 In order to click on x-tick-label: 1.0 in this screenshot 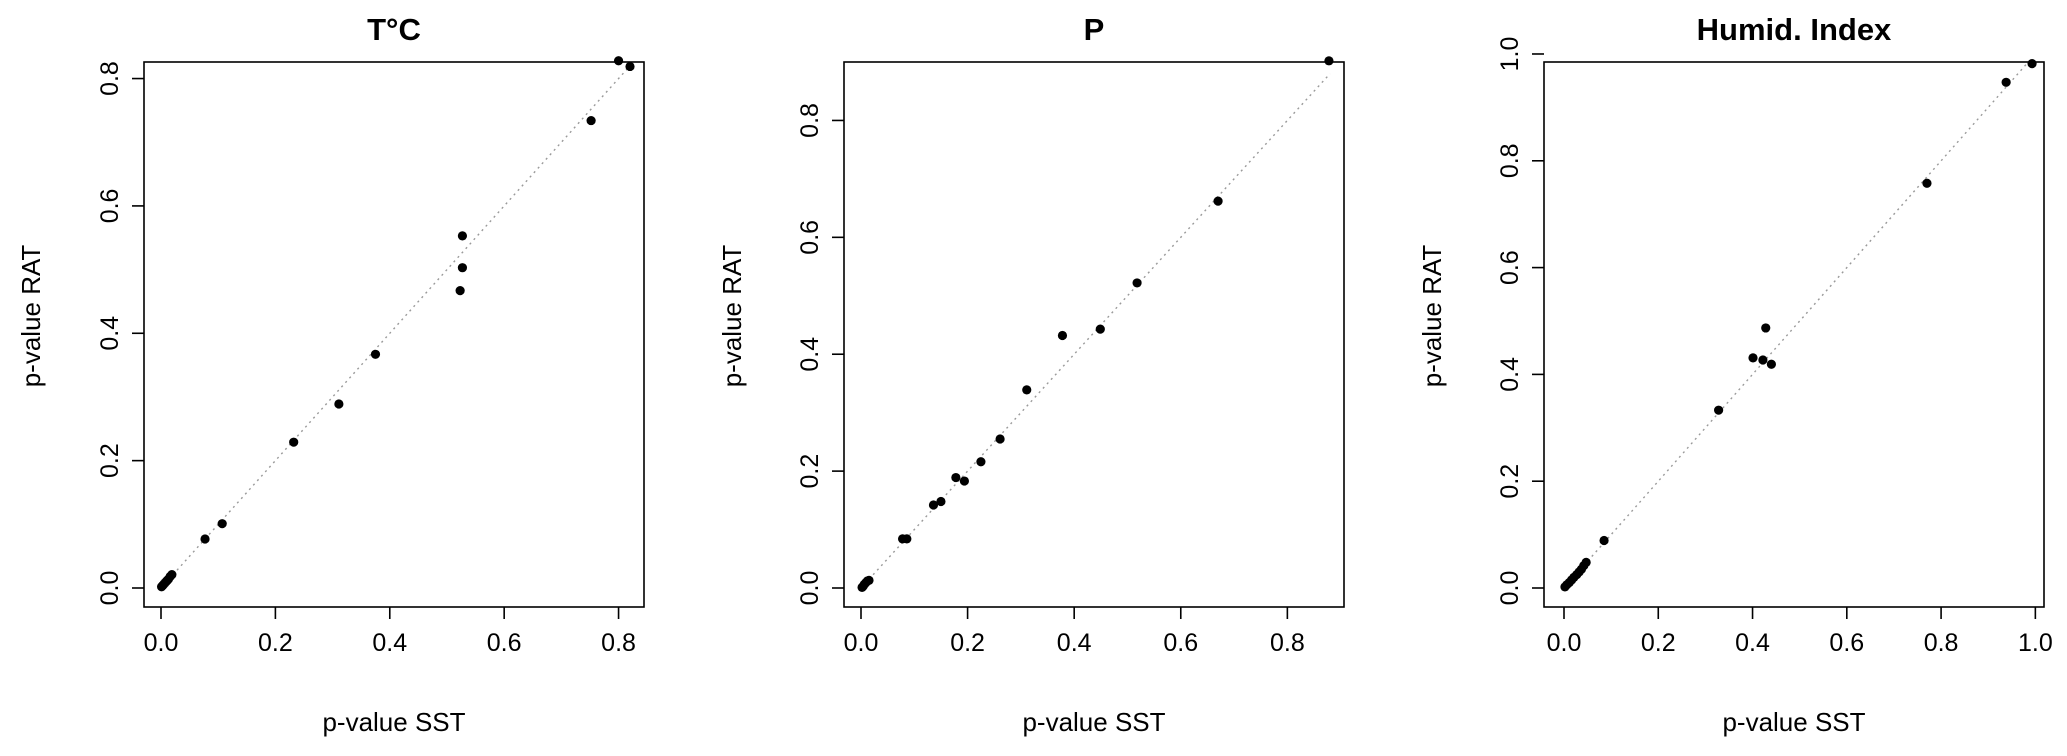, I will do `click(2035, 643)`.